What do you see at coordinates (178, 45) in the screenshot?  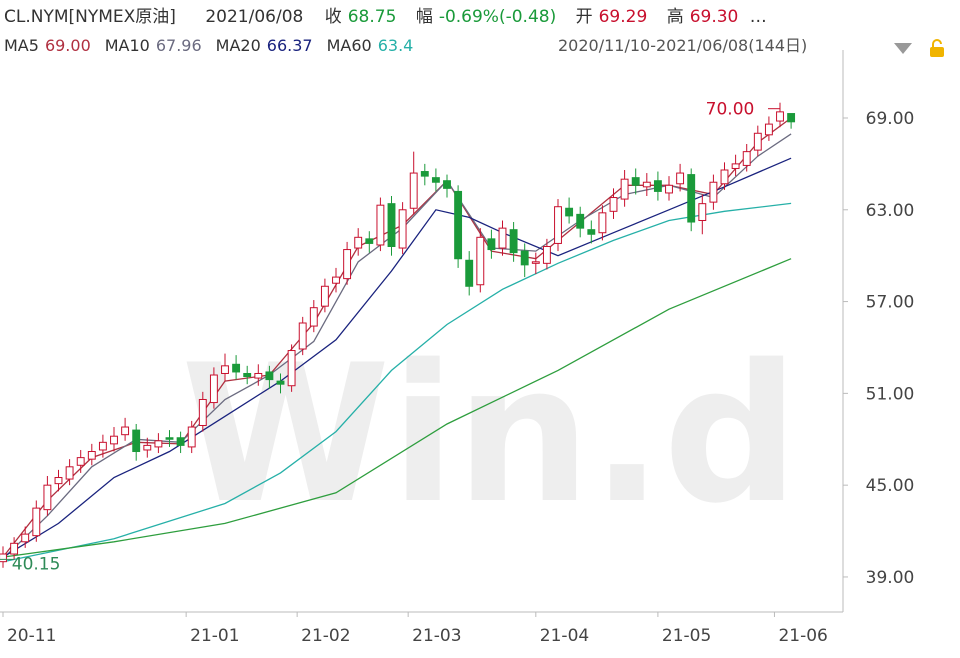 I see `legend-value: 67.96` at bounding box center [178, 45].